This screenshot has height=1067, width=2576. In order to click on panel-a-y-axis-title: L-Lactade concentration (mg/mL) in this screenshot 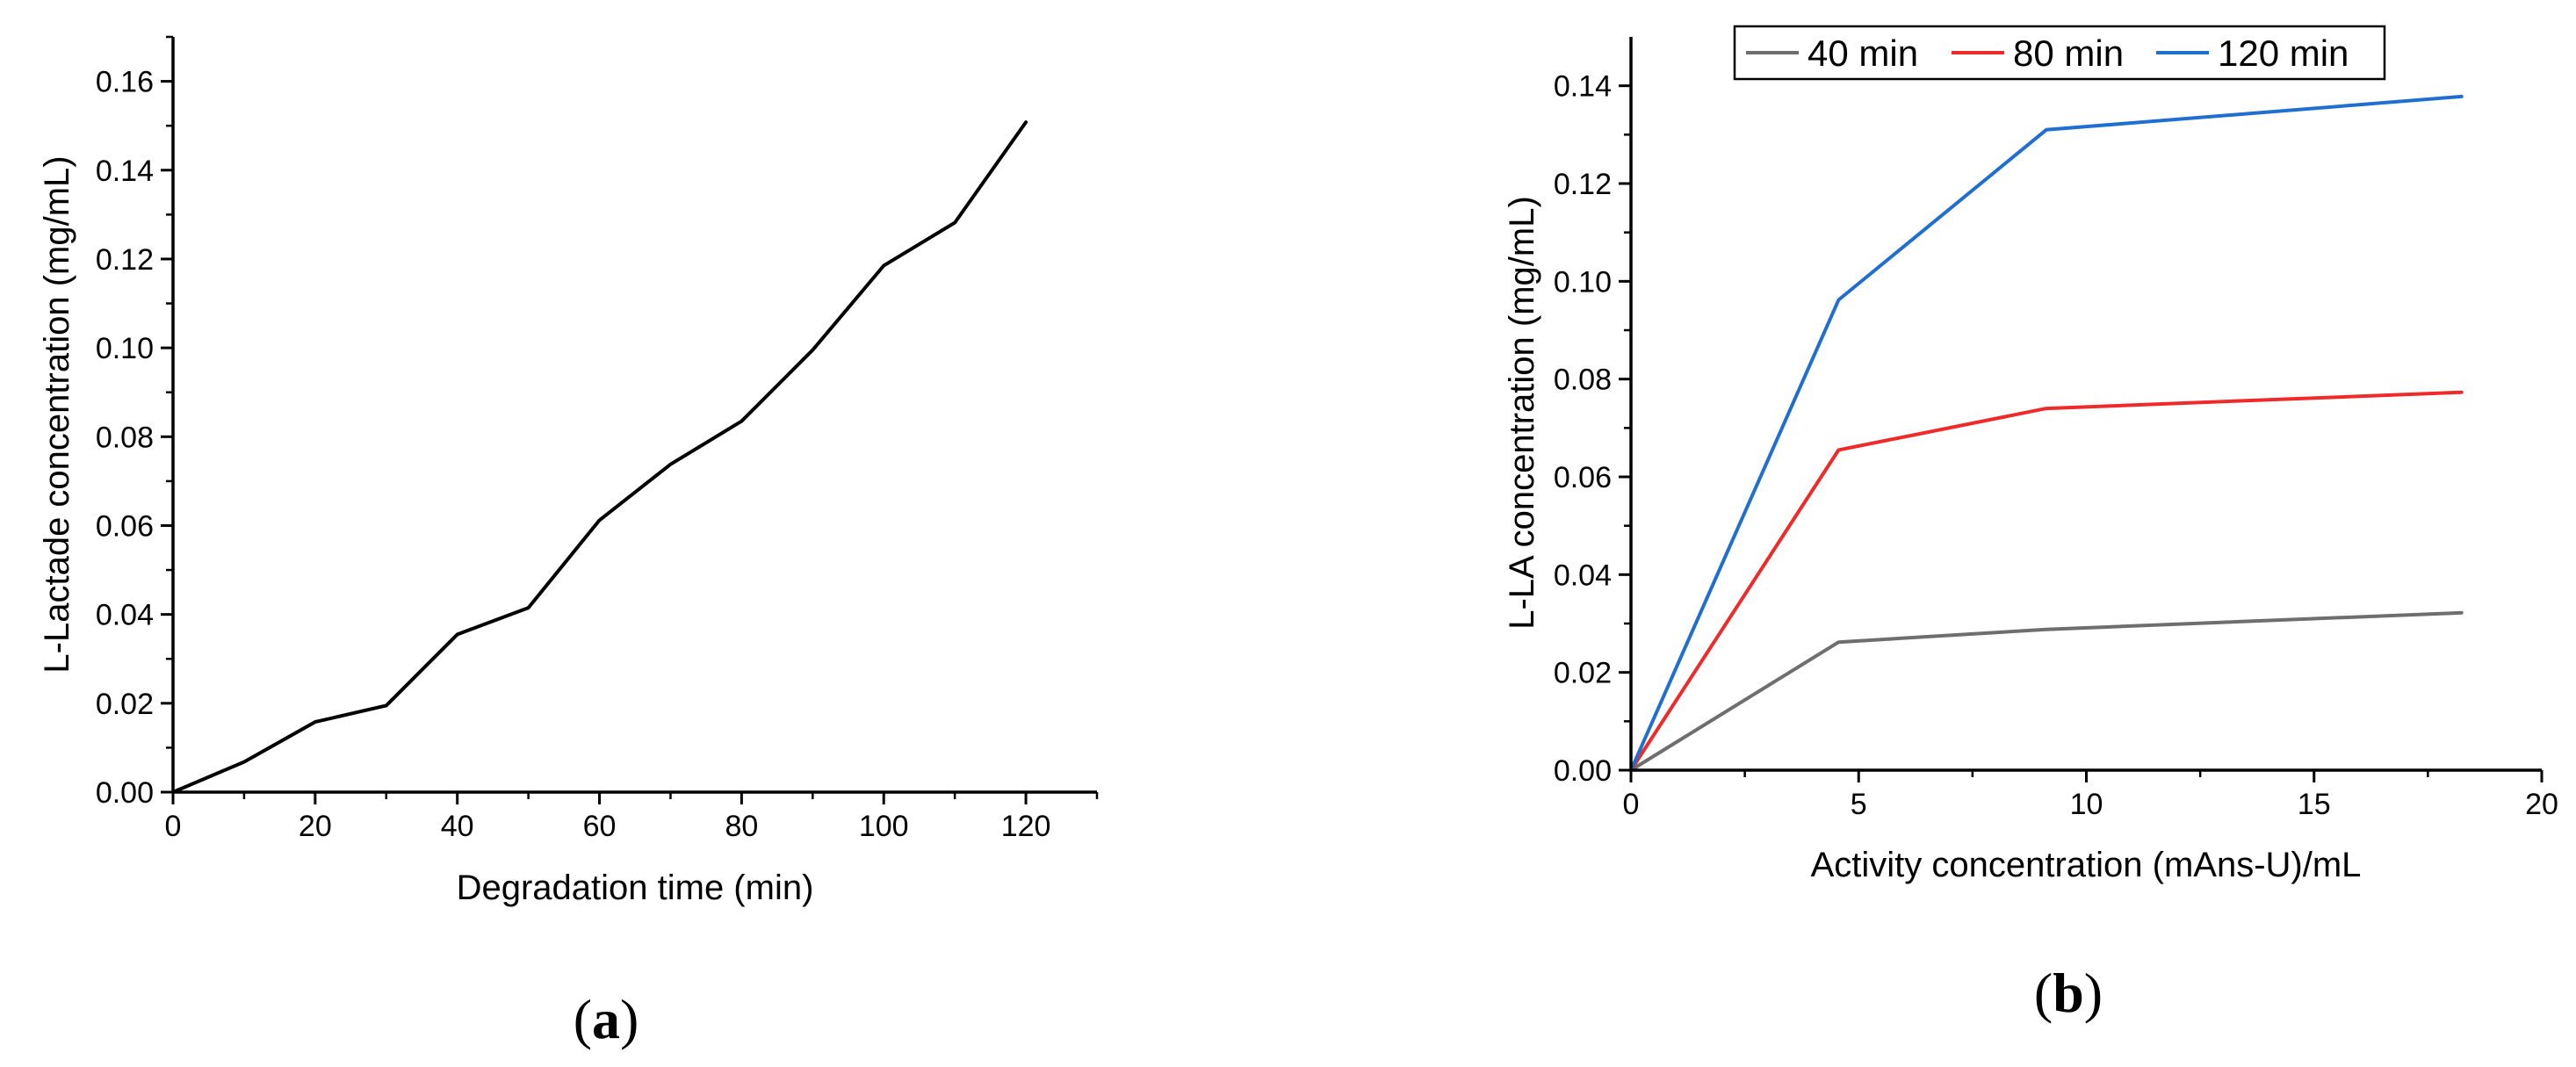, I will do `click(57, 414)`.